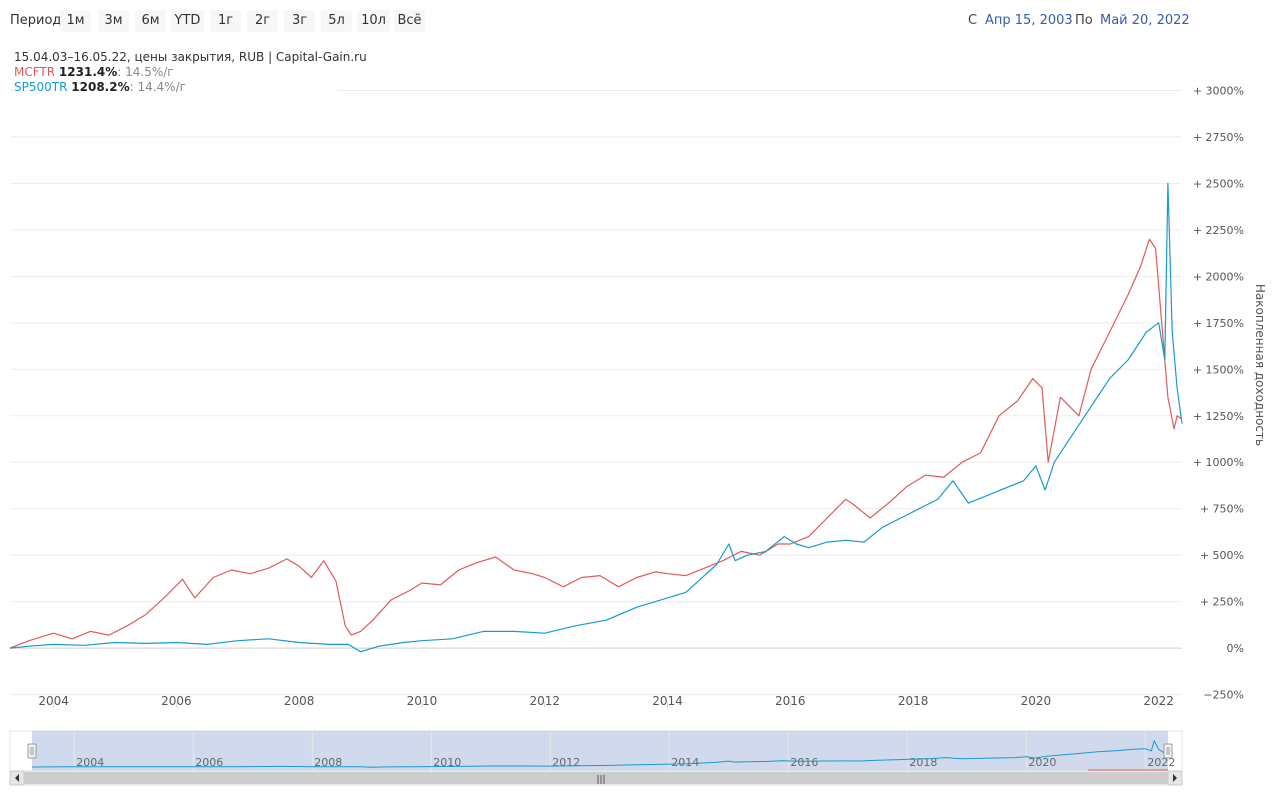  Describe the element at coordinates (176, 701) in the screenshot. I see `x-tick-label: 2006` at that location.